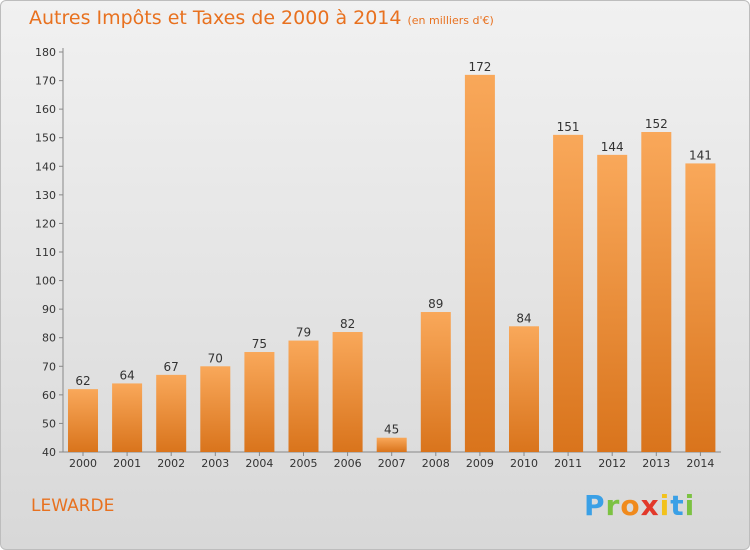 The image size is (750, 550). I want to click on bar-value-label: 89, so click(435, 304).